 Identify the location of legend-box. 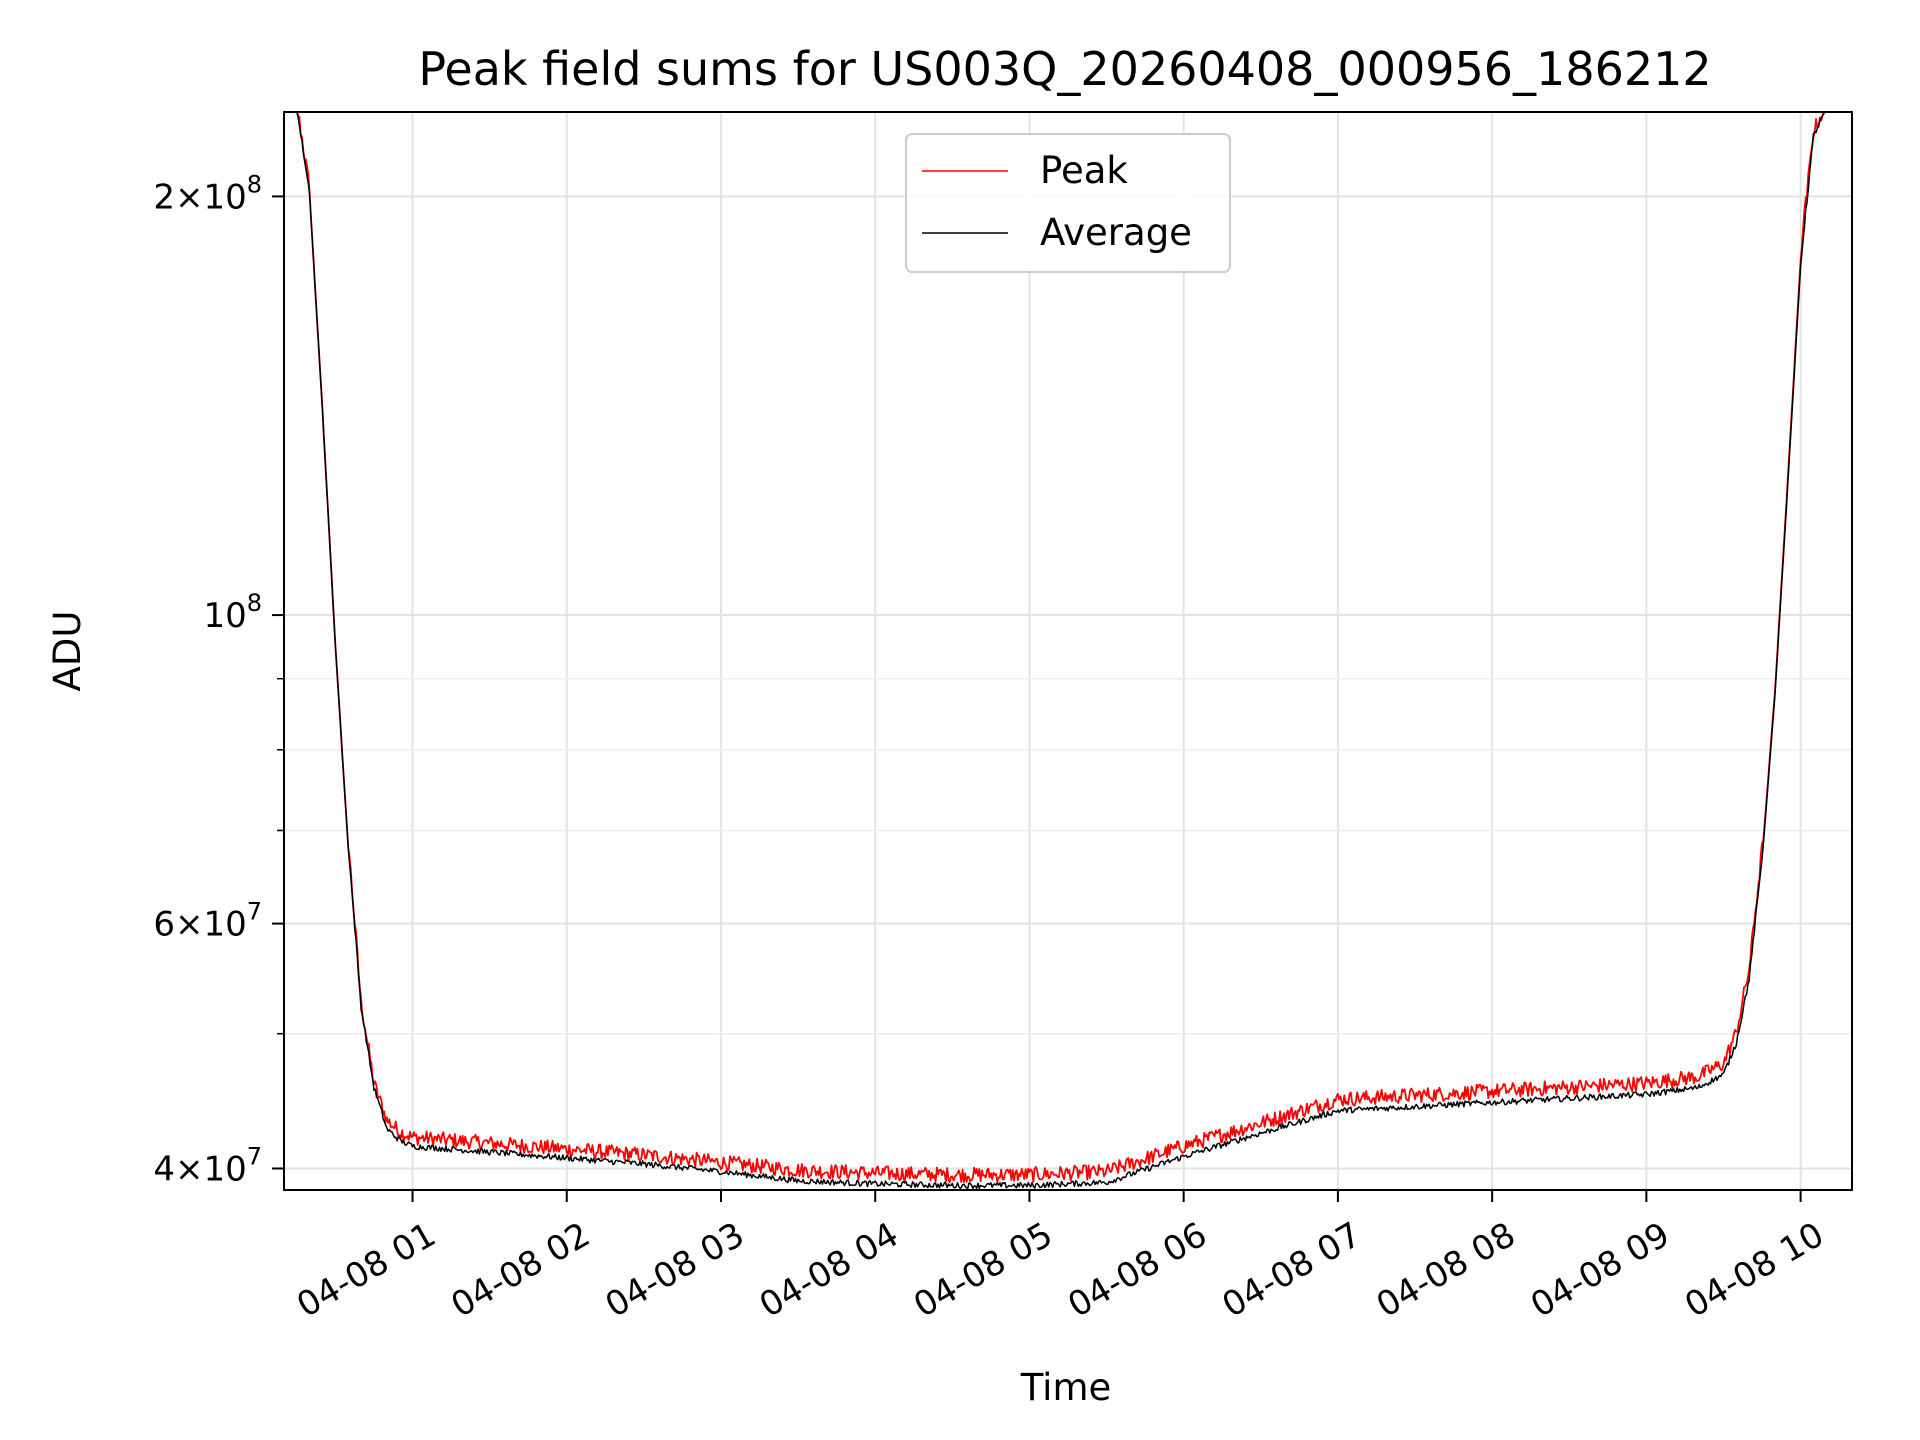
(1068, 203).